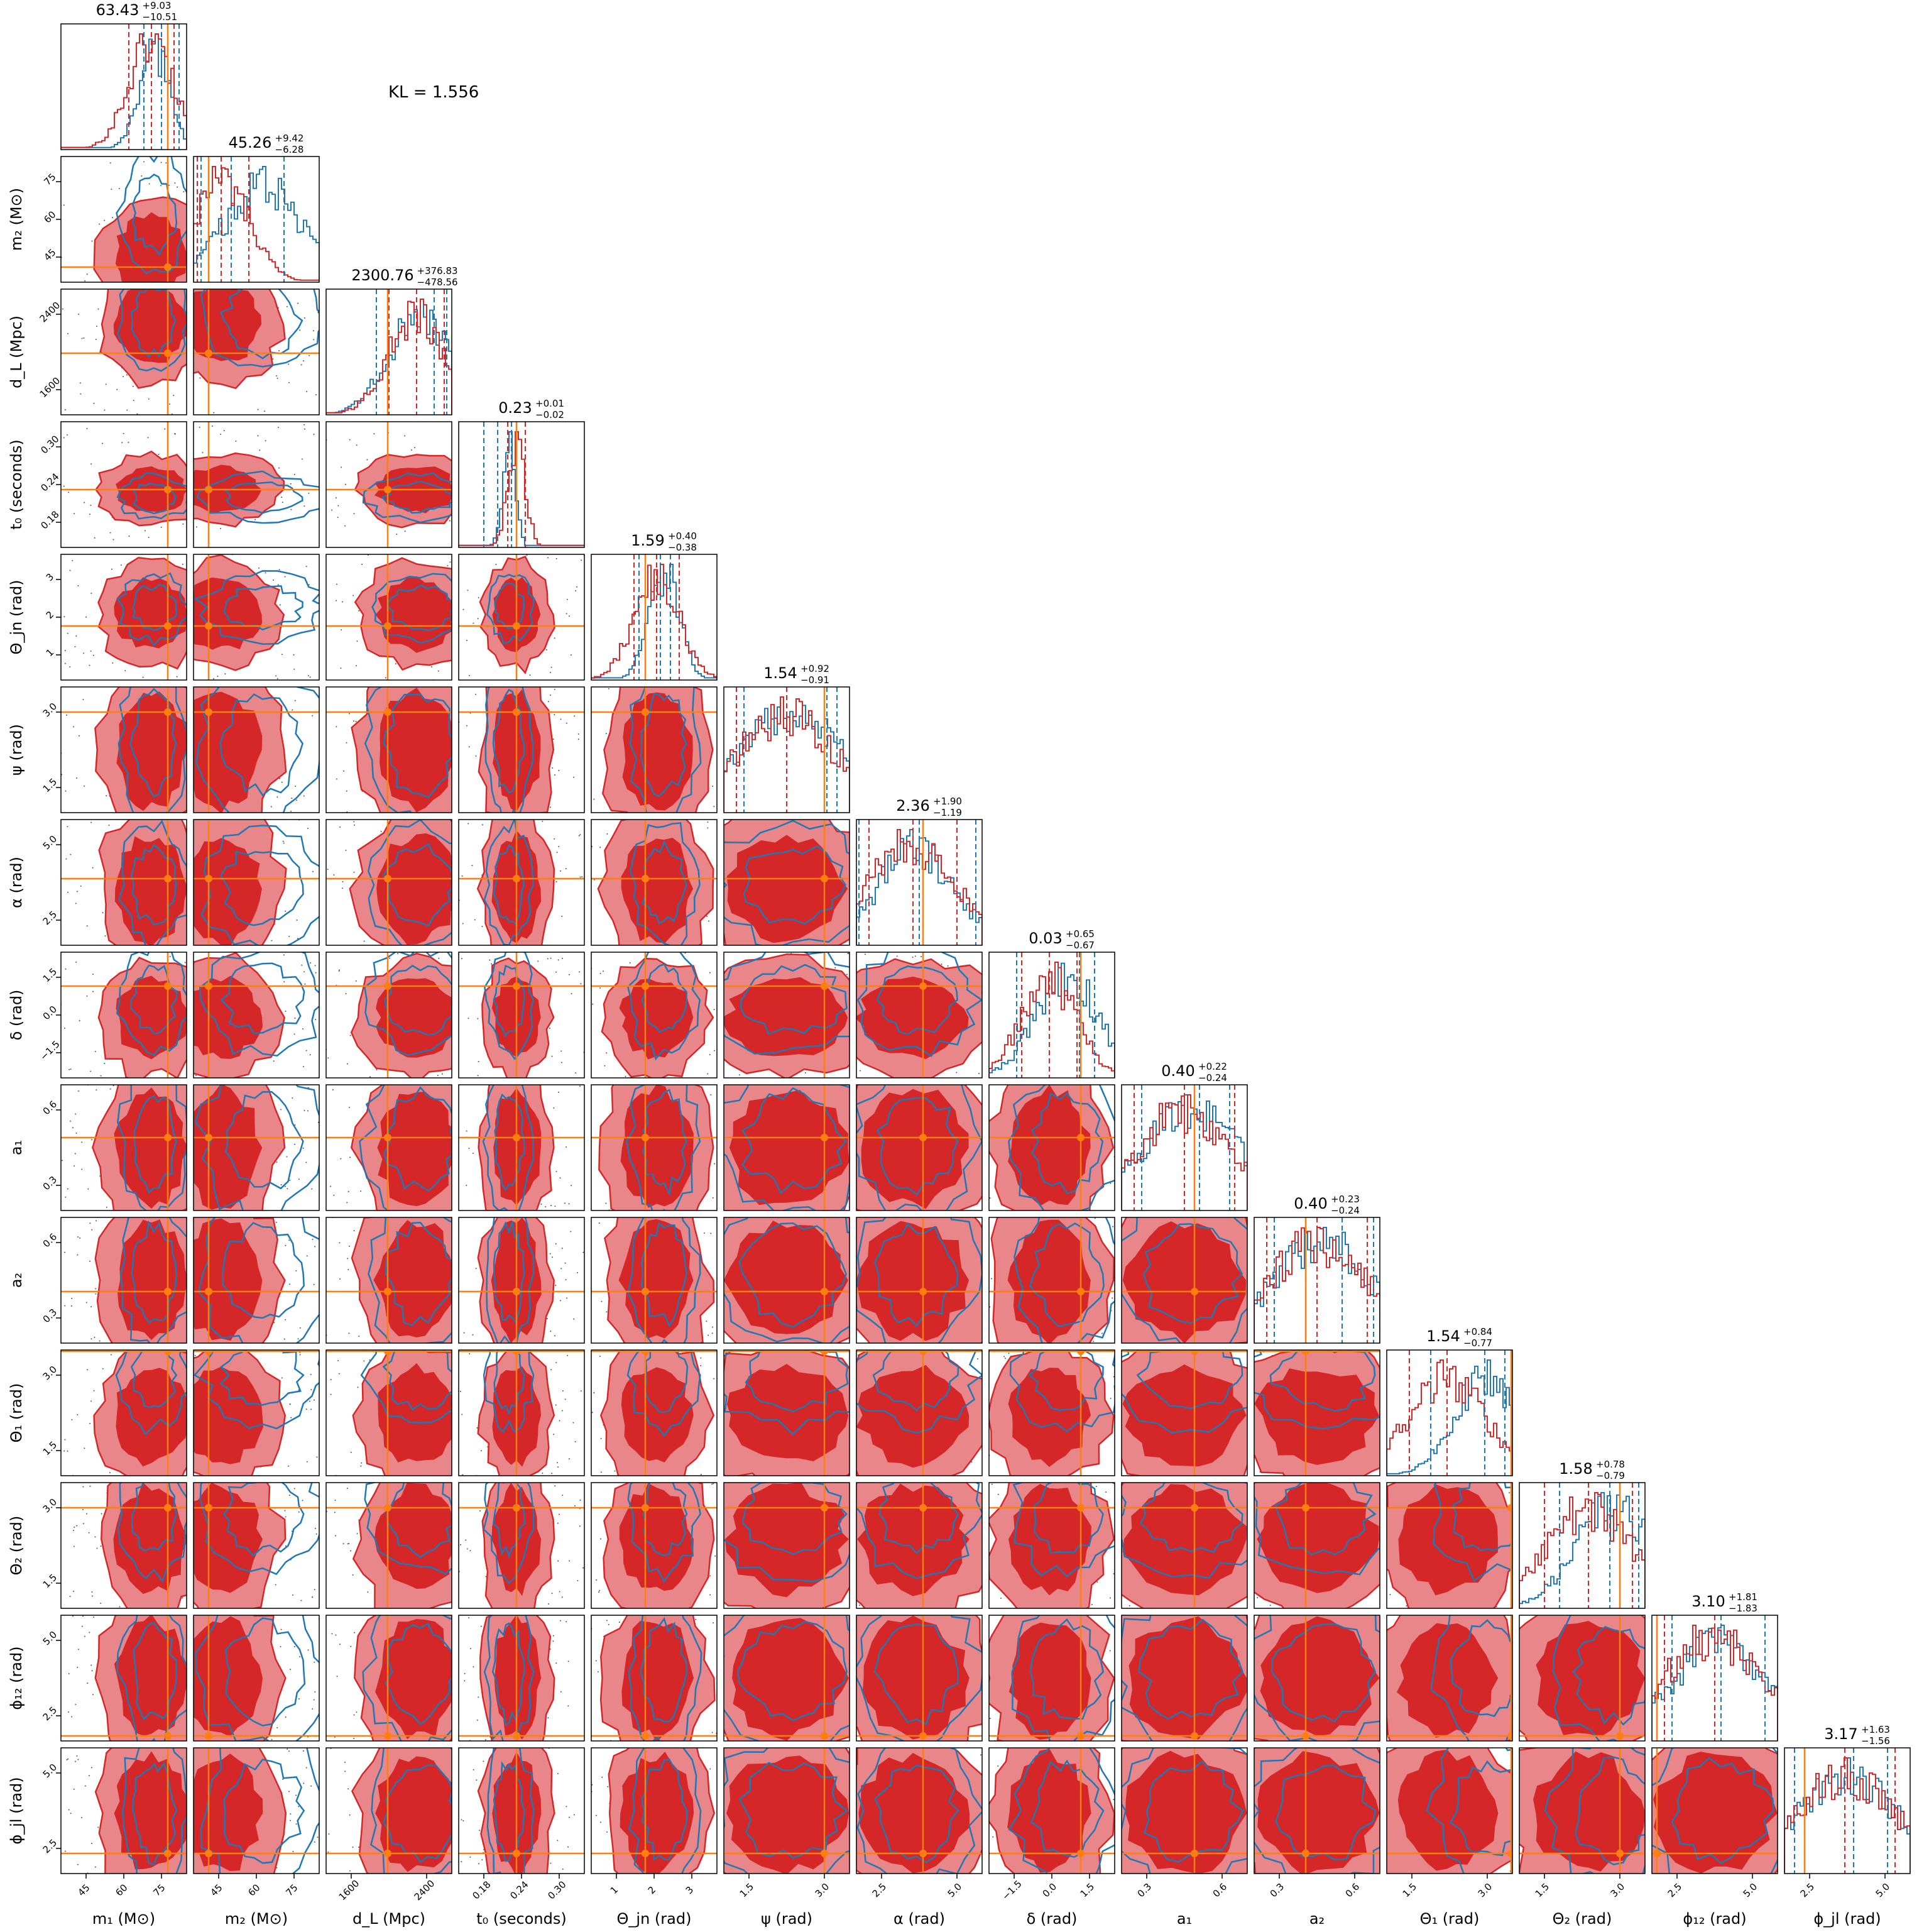 The height and width of the screenshot is (1932, 1929). Describe the element at coordinates (251, 142) in the screenshot. I see `marginal-title-value: 45.26` at that location.